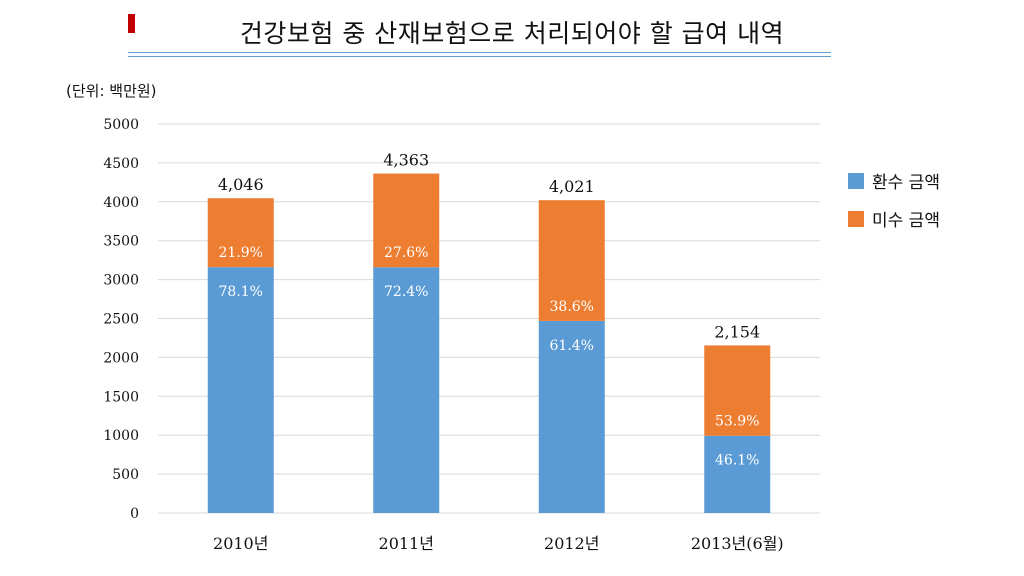 The height and width of the screenshot is (576, 1024). Describe the element at coordinates (121, 281) in the screenshot. I see `y-tick-label: 3000` at that location.